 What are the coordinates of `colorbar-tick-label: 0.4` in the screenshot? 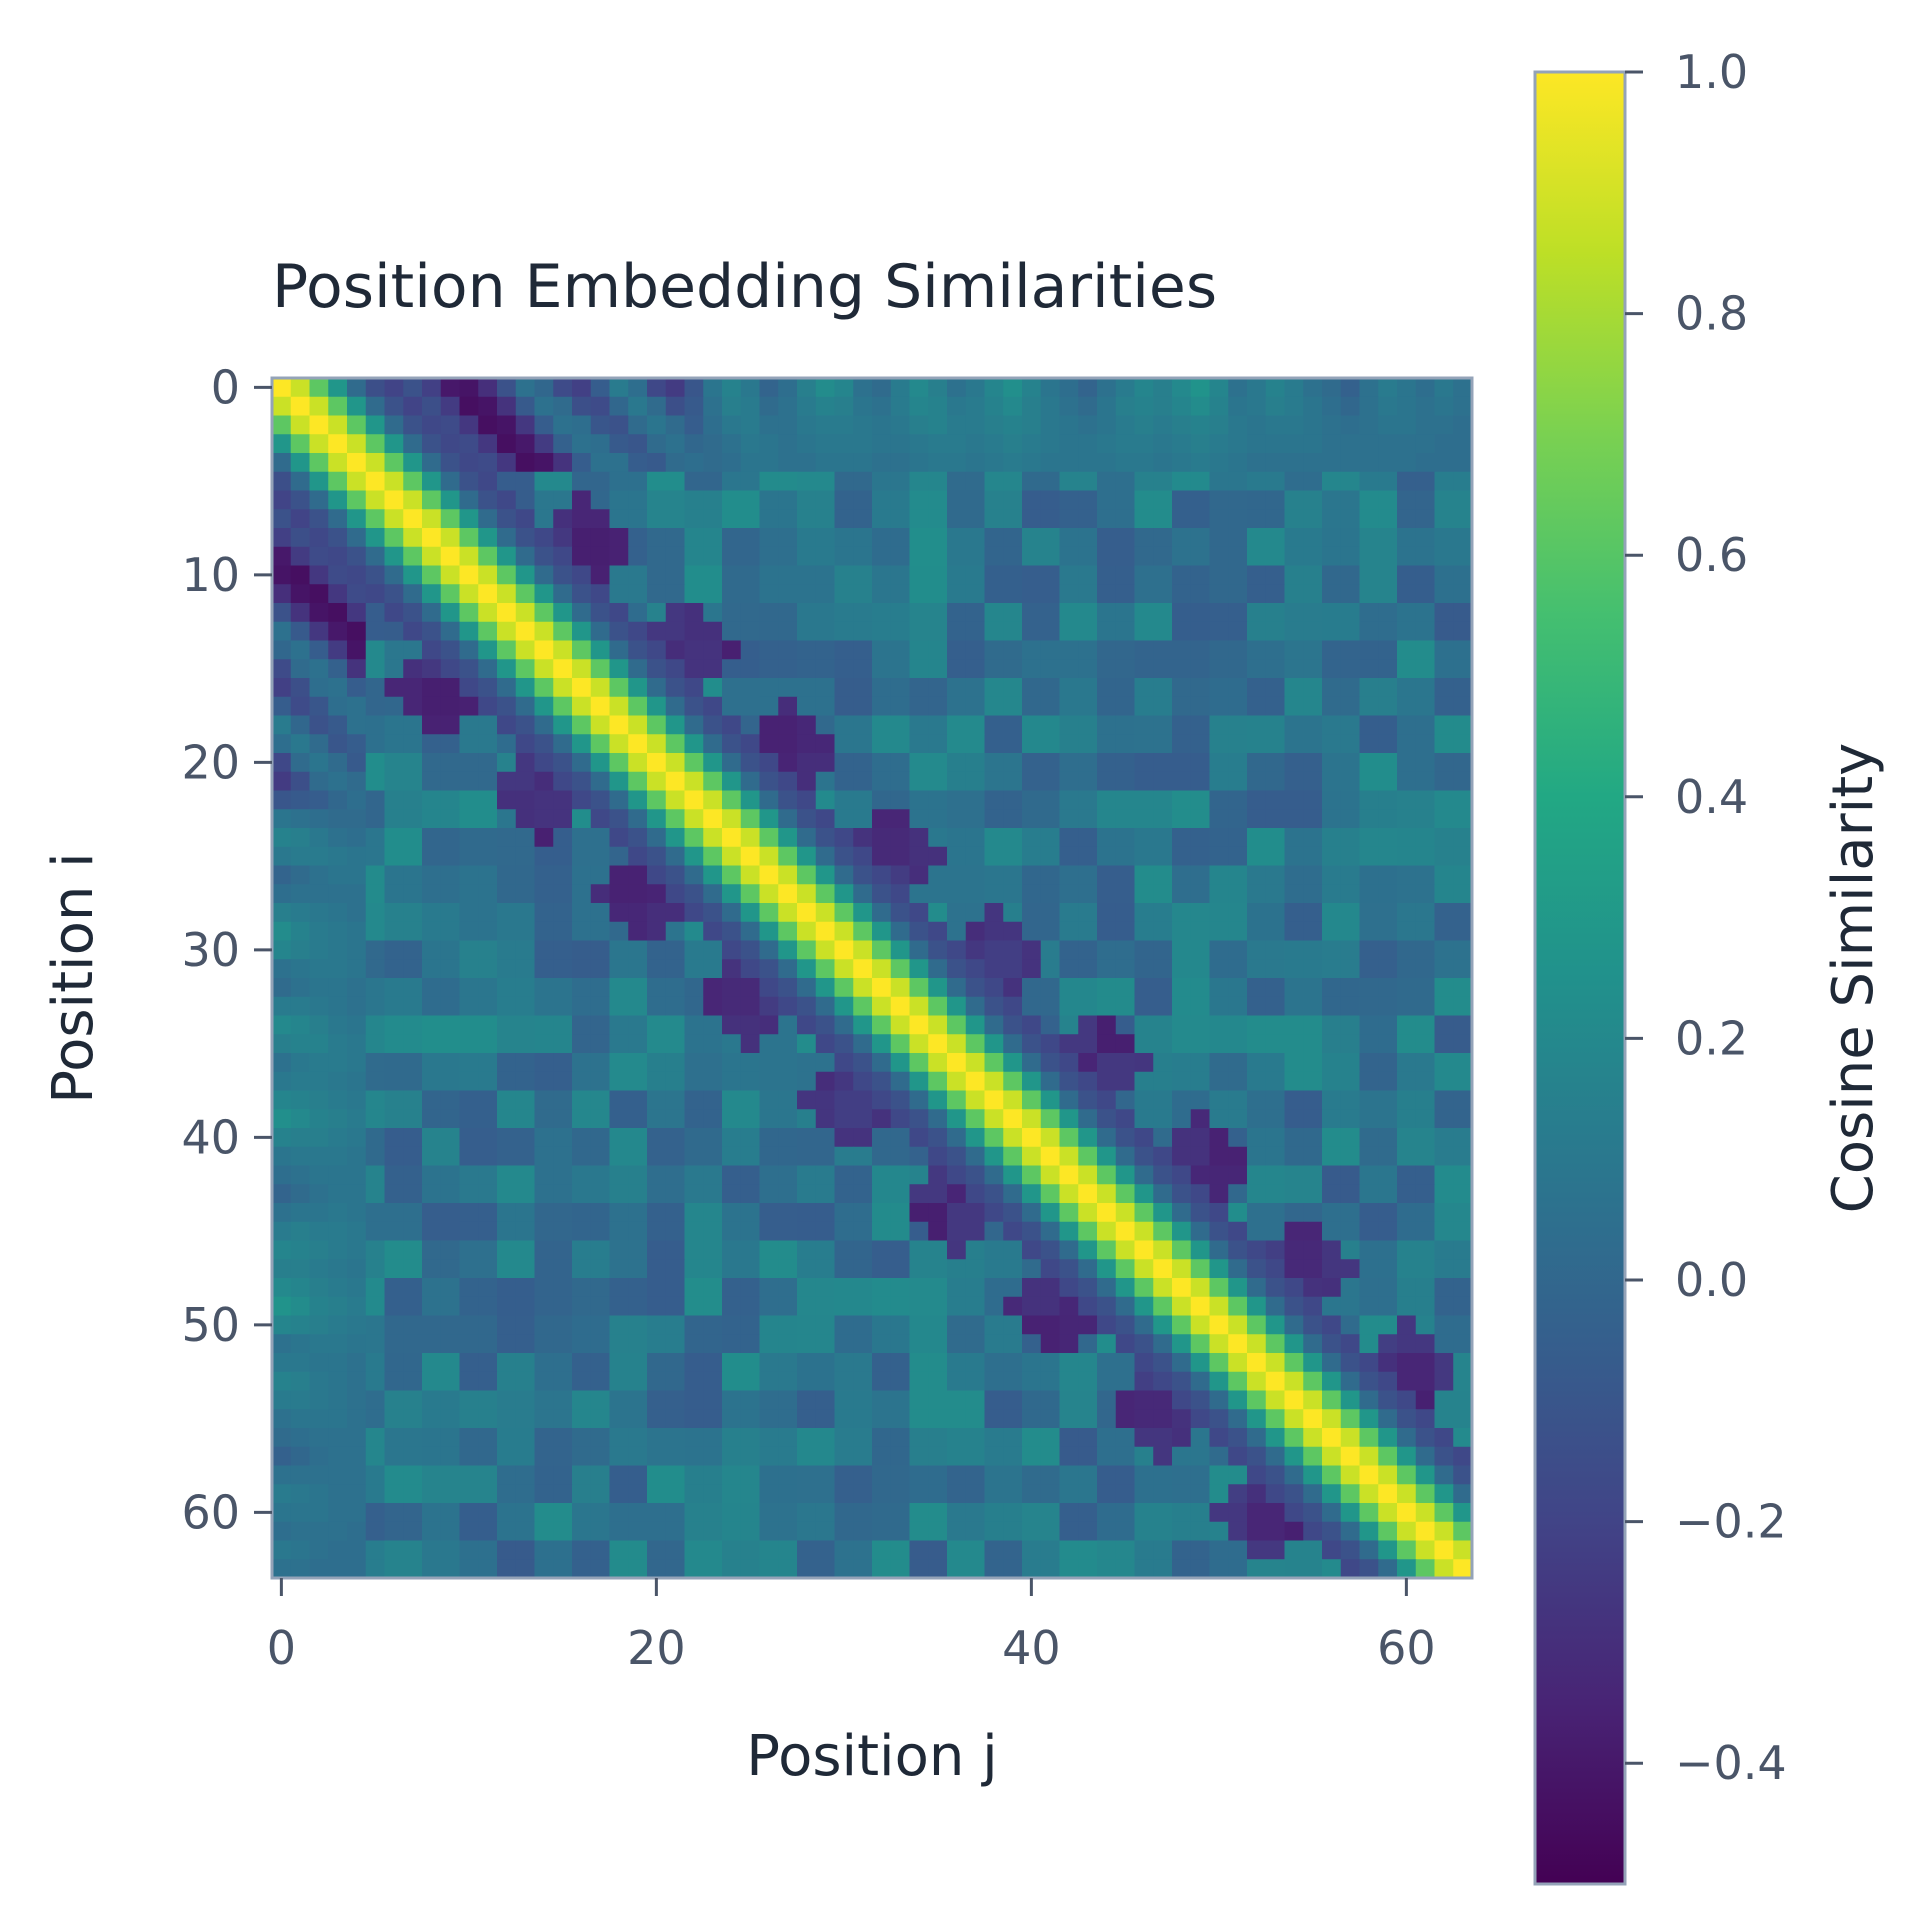 It's located at (1711, 797).